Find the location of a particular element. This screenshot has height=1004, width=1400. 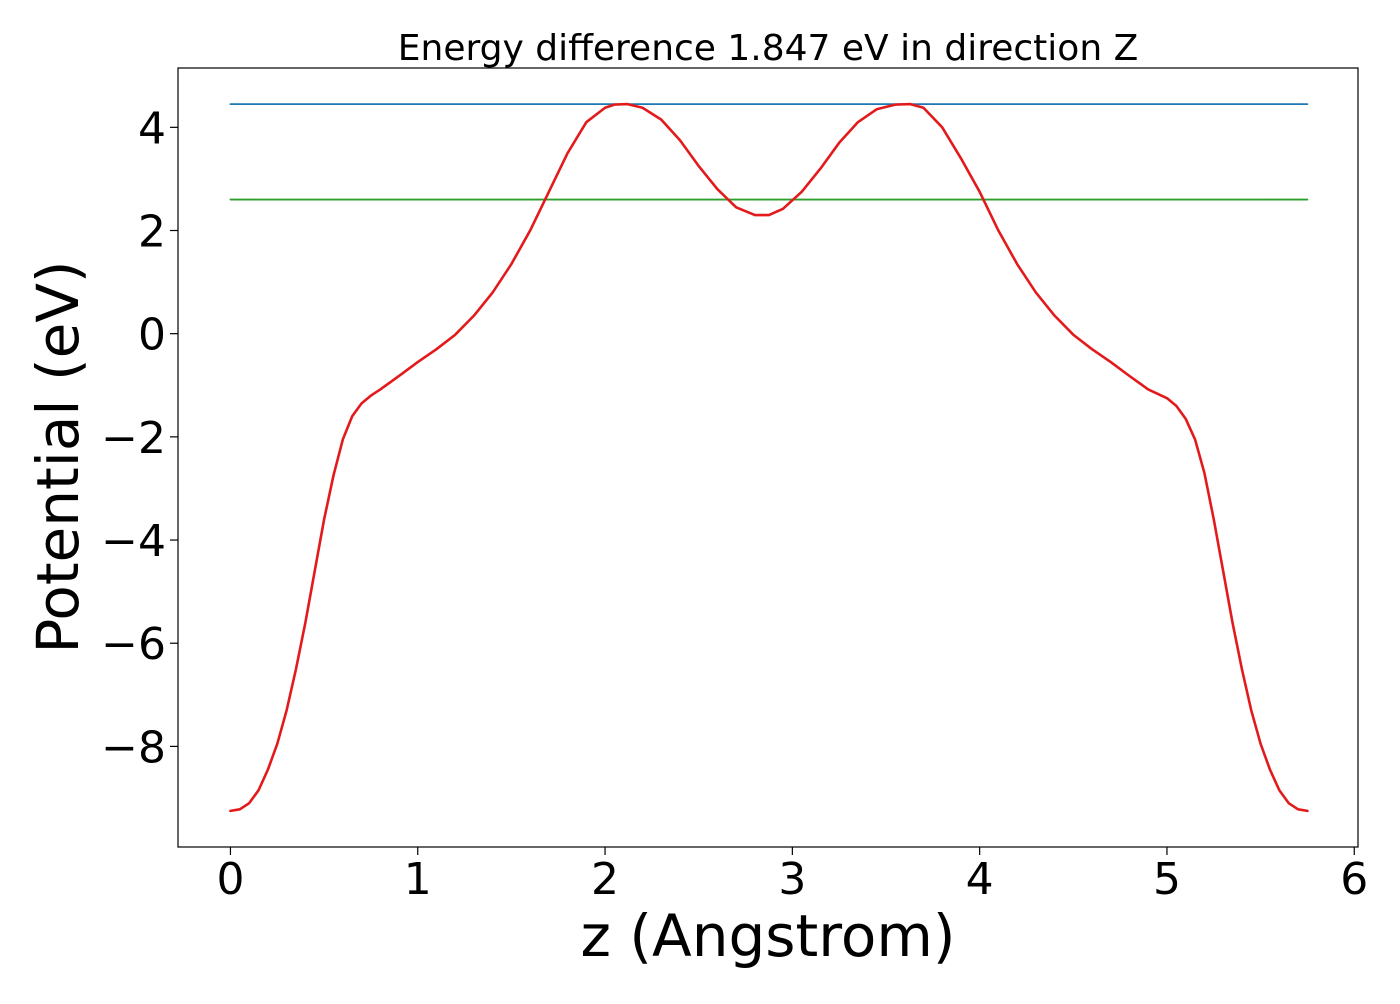

x-tick-label: 2 is located at coordinates (605, 879).